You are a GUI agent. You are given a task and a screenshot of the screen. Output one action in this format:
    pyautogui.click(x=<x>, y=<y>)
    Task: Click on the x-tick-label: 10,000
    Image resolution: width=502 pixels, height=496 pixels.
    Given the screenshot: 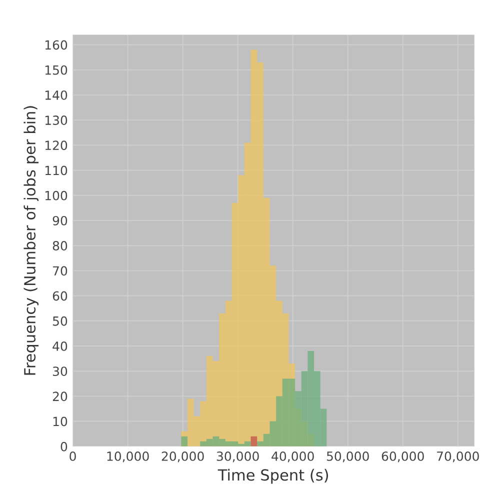 What is the action you would take?
    pyautogui.click(x=128, y=456)
    